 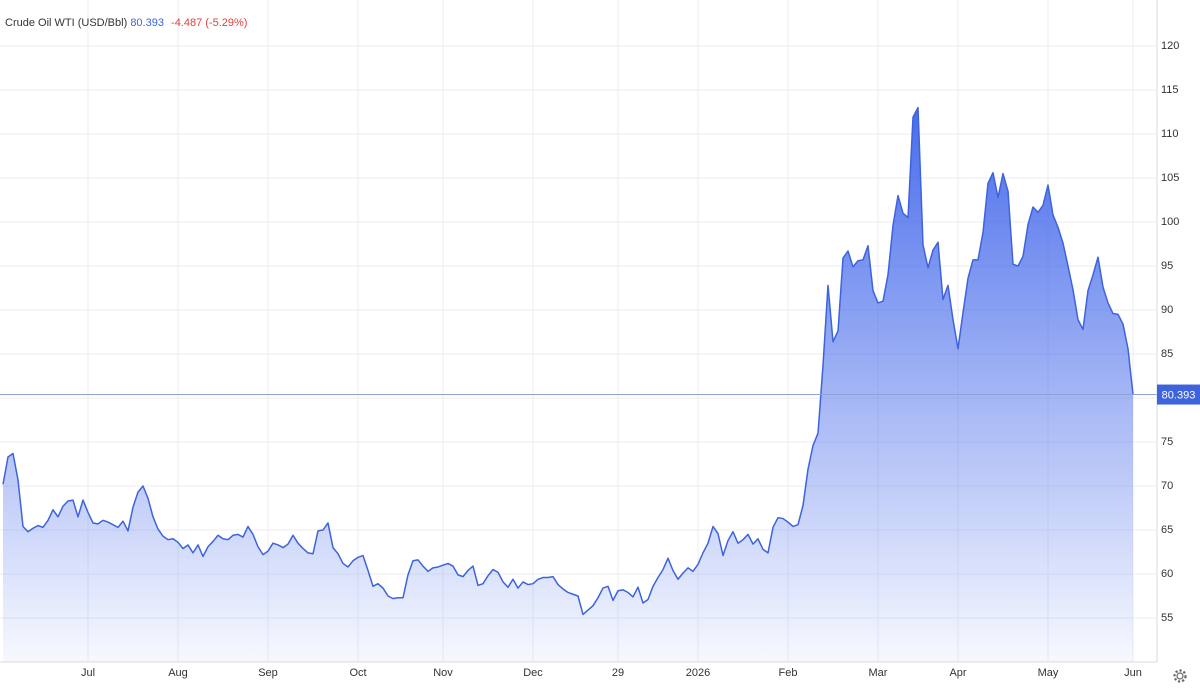 What do you see at coordinates (957, 673) in the screenshot?
I see `x-tick-label: Apr` at bounding box center [957, 673].